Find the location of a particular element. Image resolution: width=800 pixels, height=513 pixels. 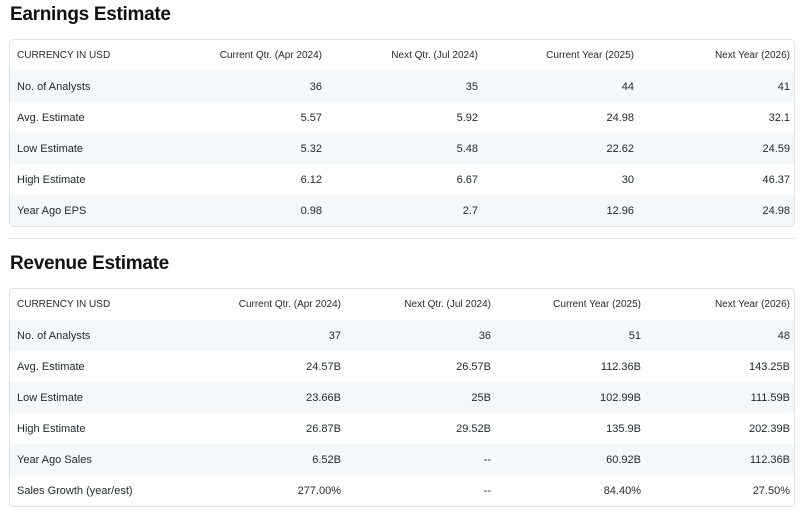

earnings-estimate-title: Earnings Estimate is located at coordinates (90, 14).